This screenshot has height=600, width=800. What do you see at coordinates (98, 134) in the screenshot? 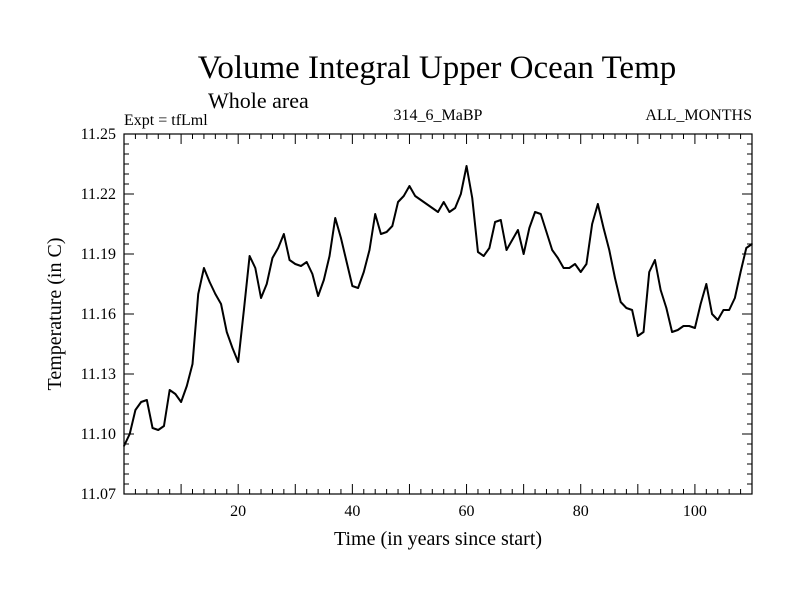
I see `y-tick-label: 11.25` at bounding box center [98, 134].